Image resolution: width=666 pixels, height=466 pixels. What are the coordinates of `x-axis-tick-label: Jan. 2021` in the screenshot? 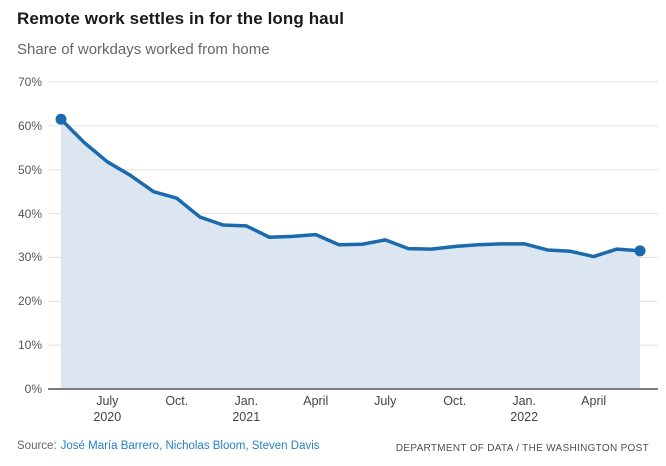 It's located at (246, 409).